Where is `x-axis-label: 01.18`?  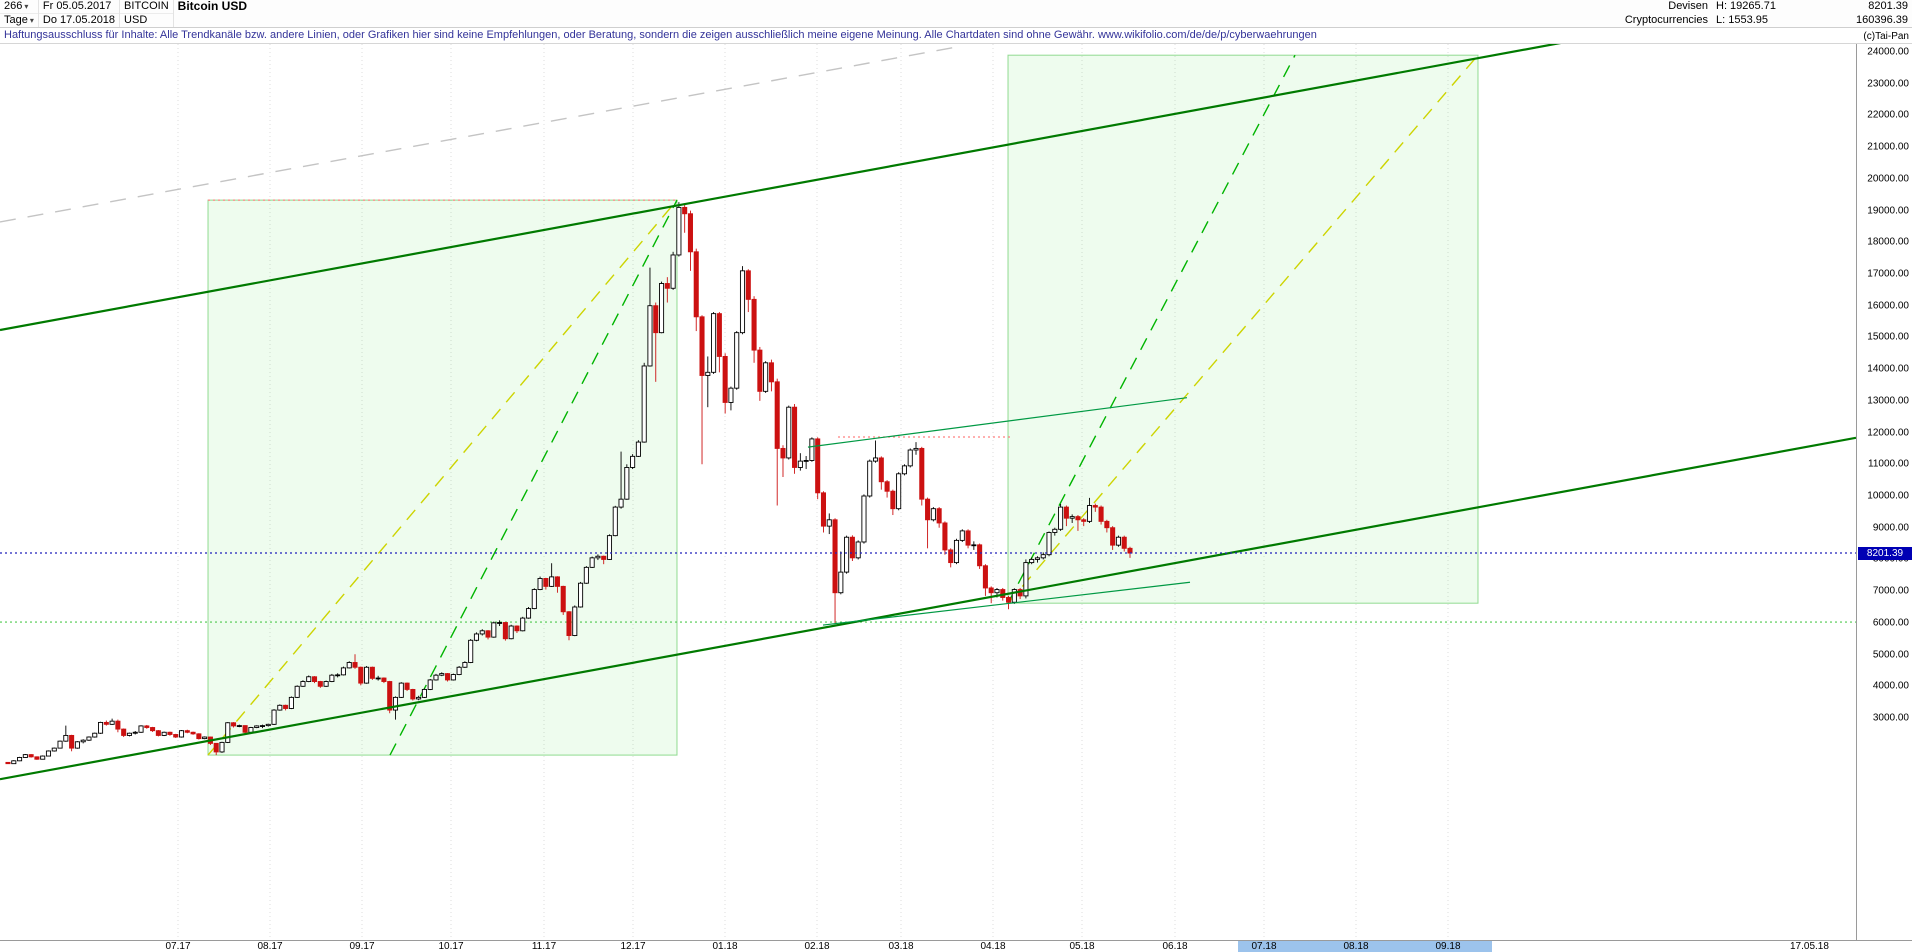 x-axis-label: 01.18 is located at coordinates (725, 946).